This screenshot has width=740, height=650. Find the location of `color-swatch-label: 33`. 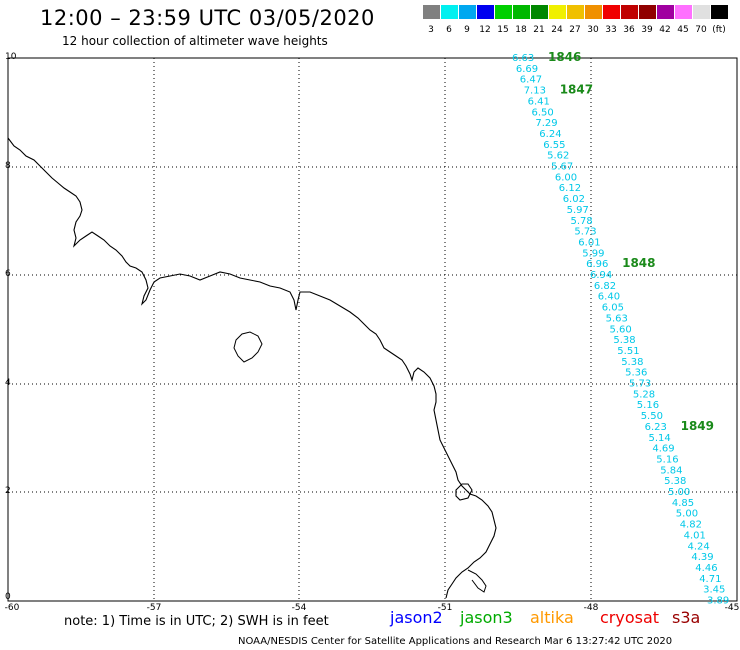

color-swatch-label: 33 is located at coordinates (611, 30).